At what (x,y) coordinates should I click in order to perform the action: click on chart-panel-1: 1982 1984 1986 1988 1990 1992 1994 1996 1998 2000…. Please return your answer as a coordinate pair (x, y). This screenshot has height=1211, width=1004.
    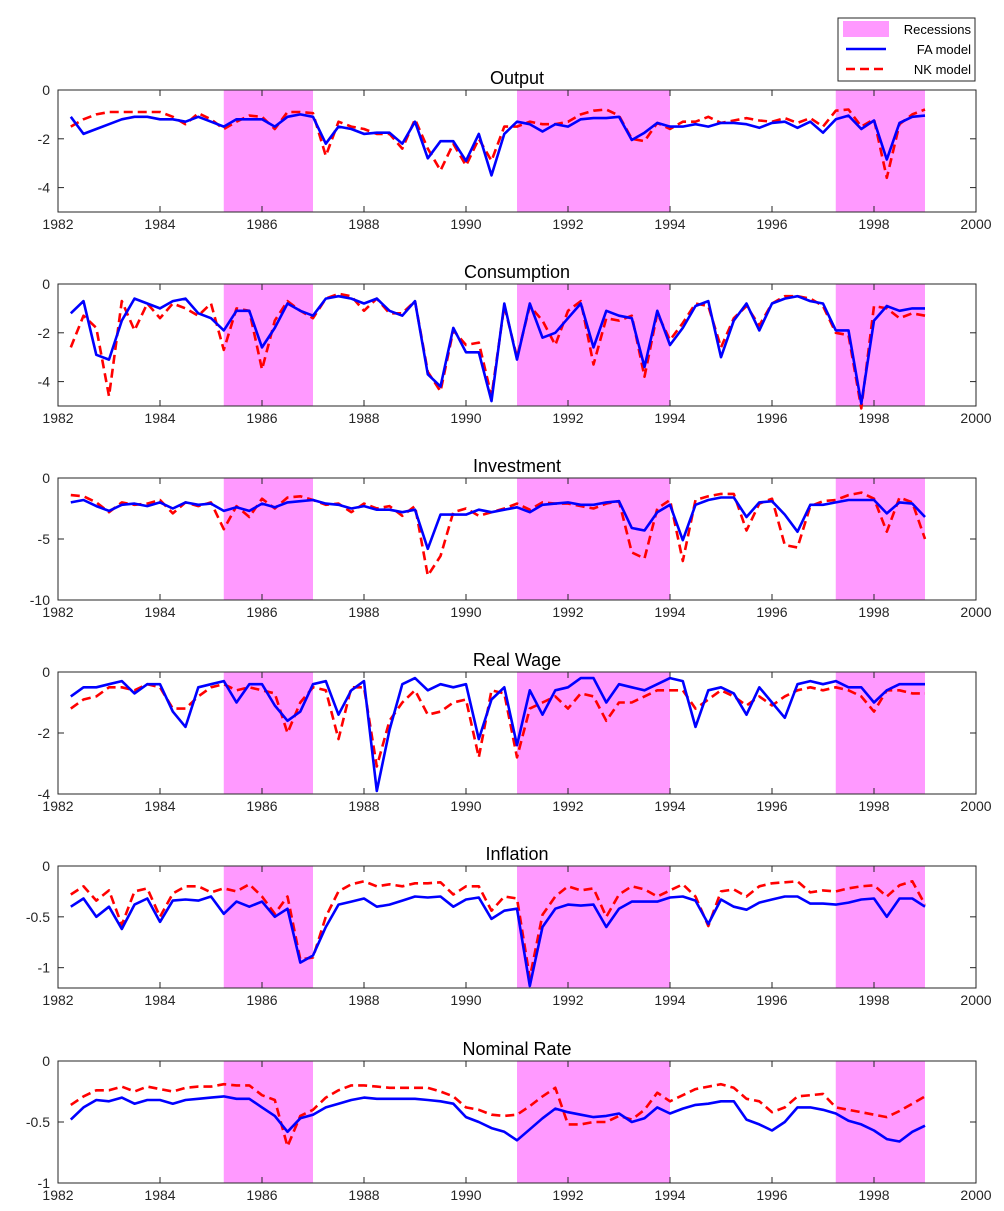
    Looking at the image, I should click on (515, 150).